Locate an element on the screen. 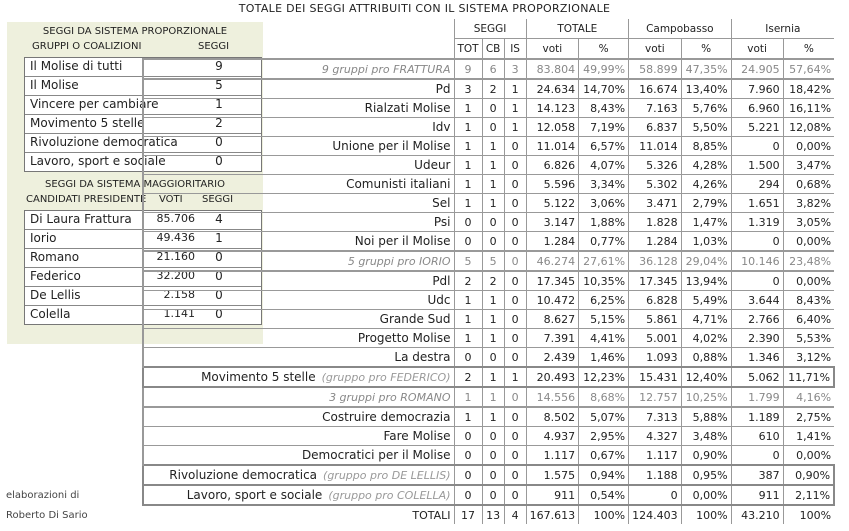 Image resolution: width=849 pixels, height=531 pixels. pct-total: 27,61% is located at coordinates (604, 261).